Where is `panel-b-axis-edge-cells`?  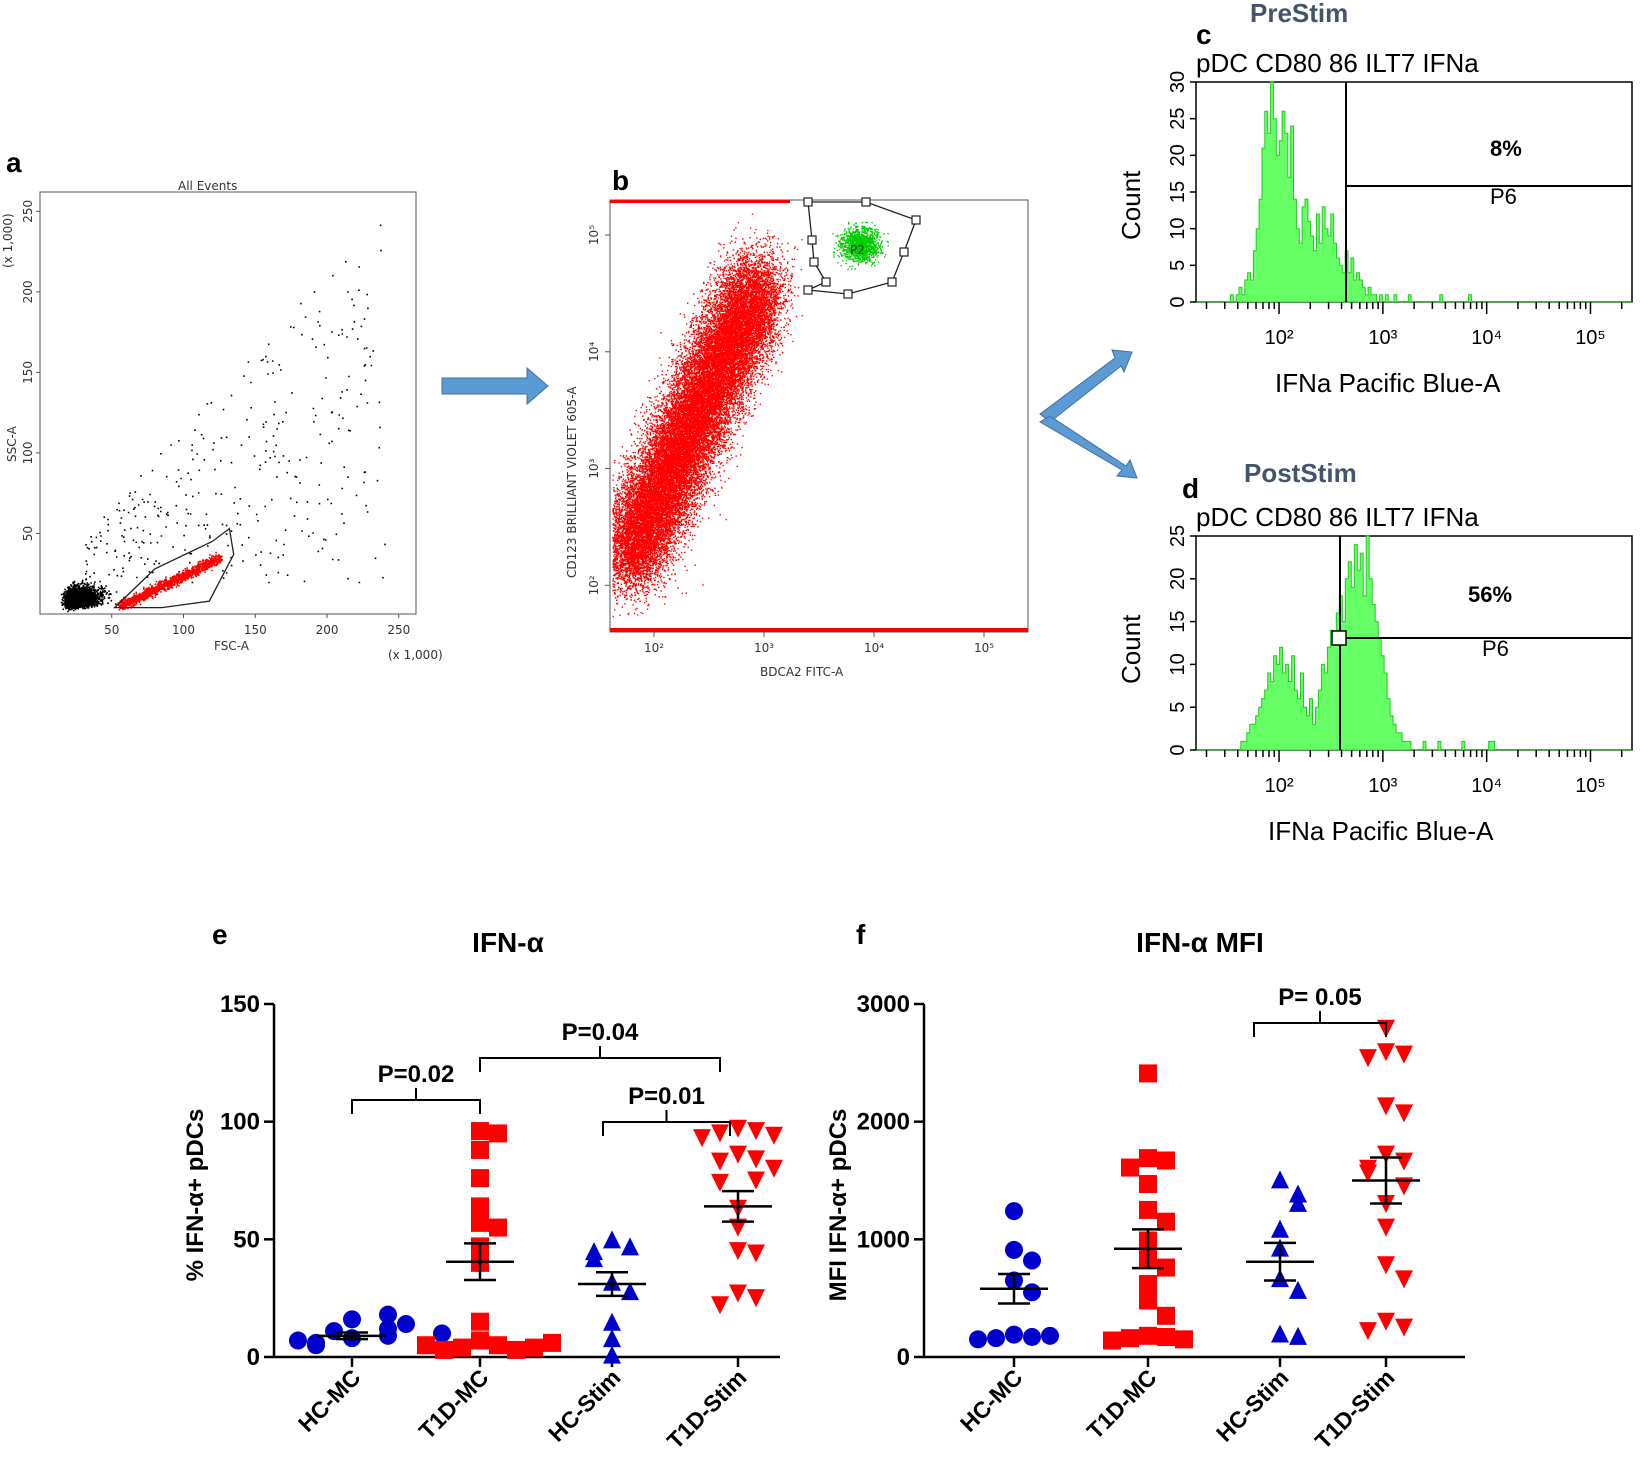 panel-b-axis-edge-cells is located at coordinates (819, 630).